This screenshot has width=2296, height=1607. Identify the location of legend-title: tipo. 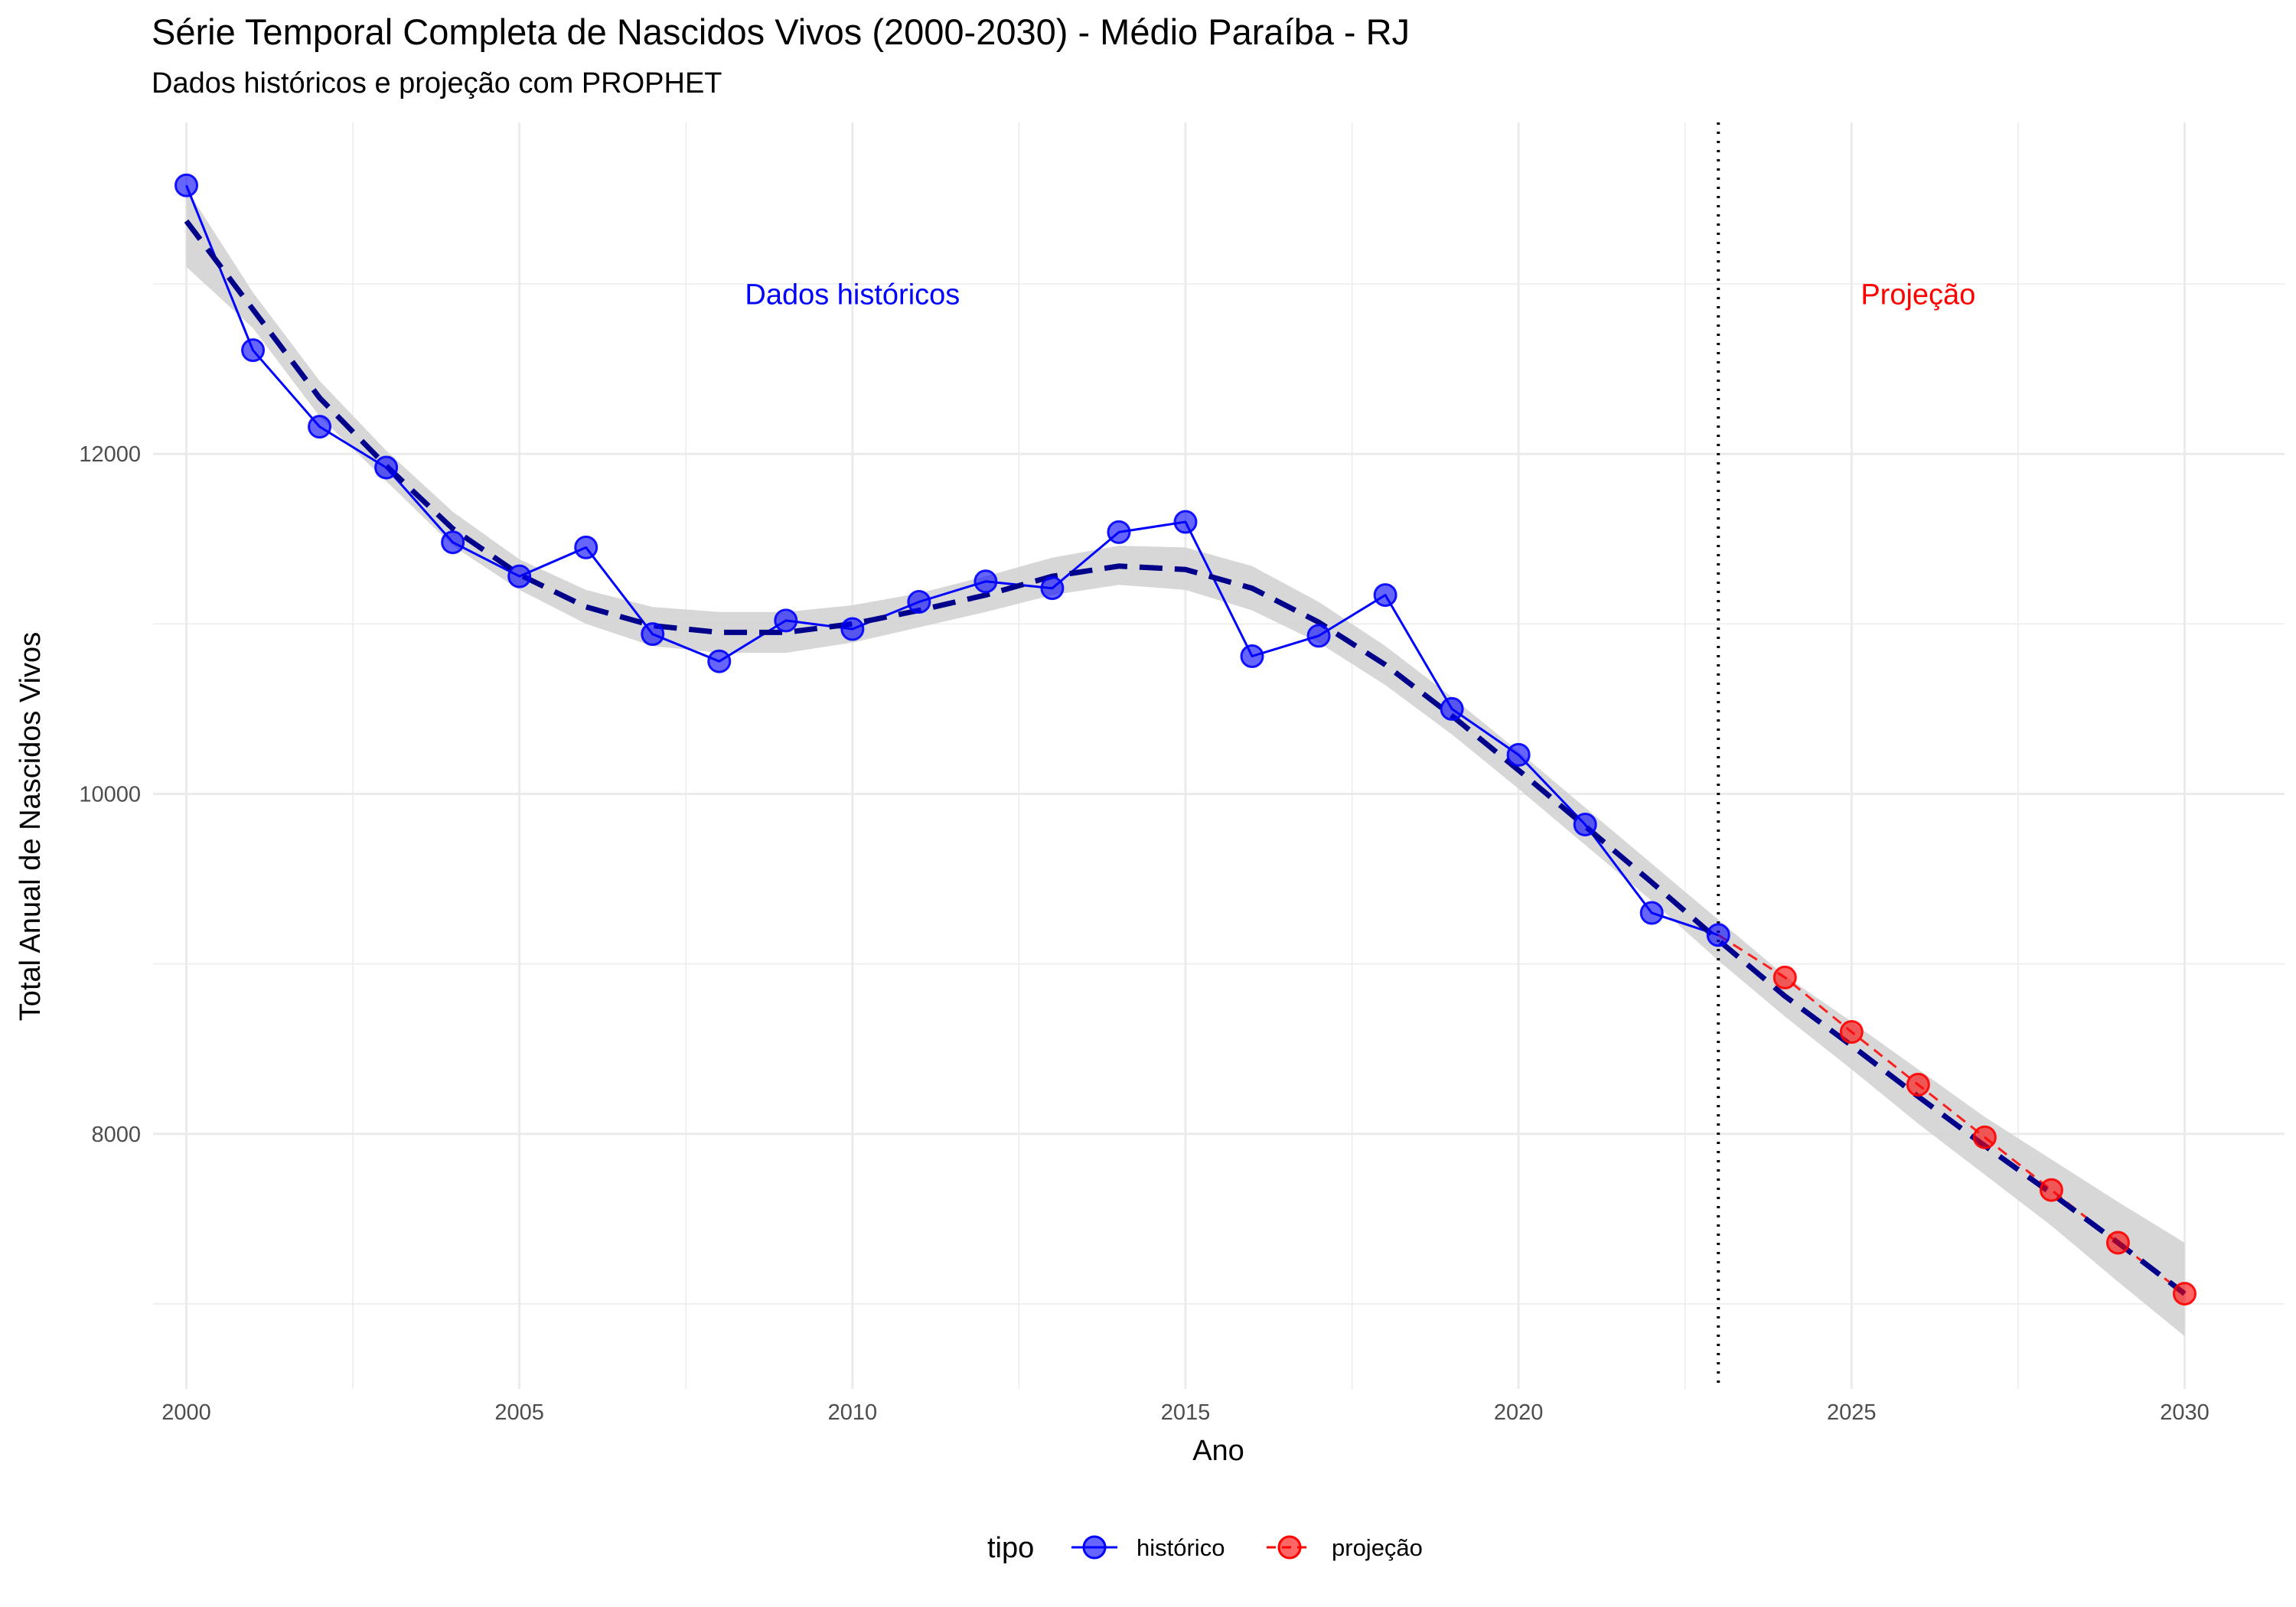
(1010, 1548).